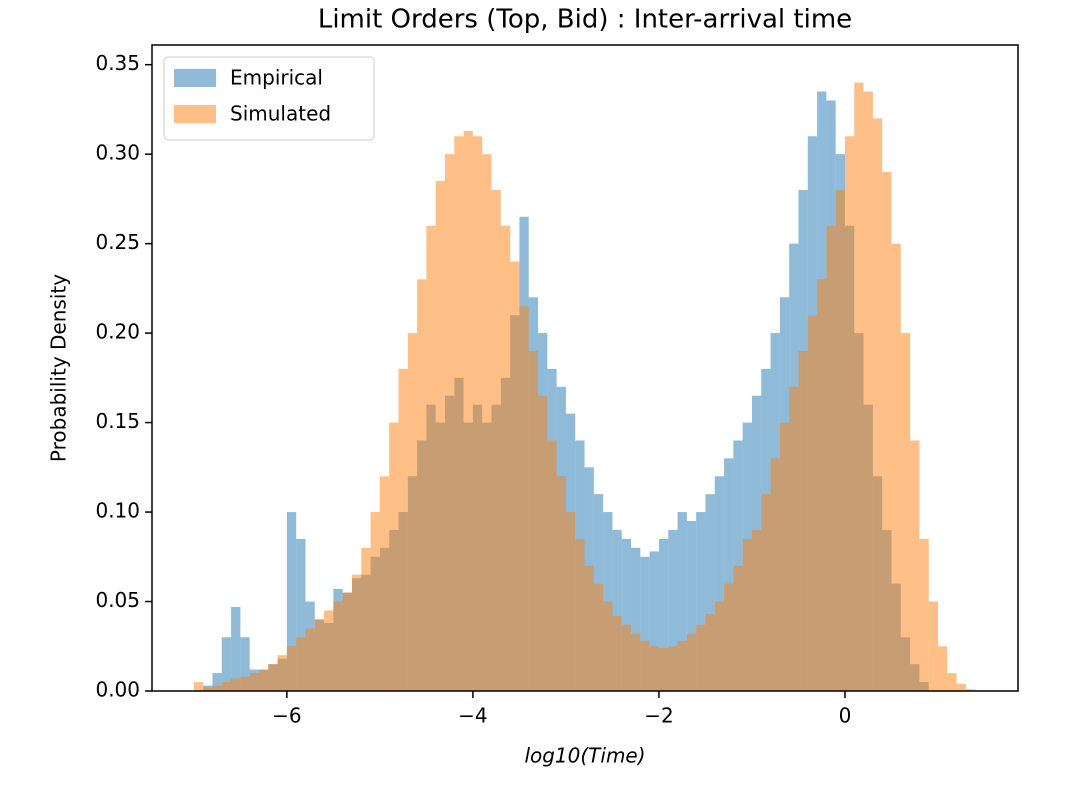 Image resolution: width=1076 pixels, height=787 pixels. Describe the element at coordinates (59, 368) in the screenshot. I see `y-axis-label: Probability Density` at that location.